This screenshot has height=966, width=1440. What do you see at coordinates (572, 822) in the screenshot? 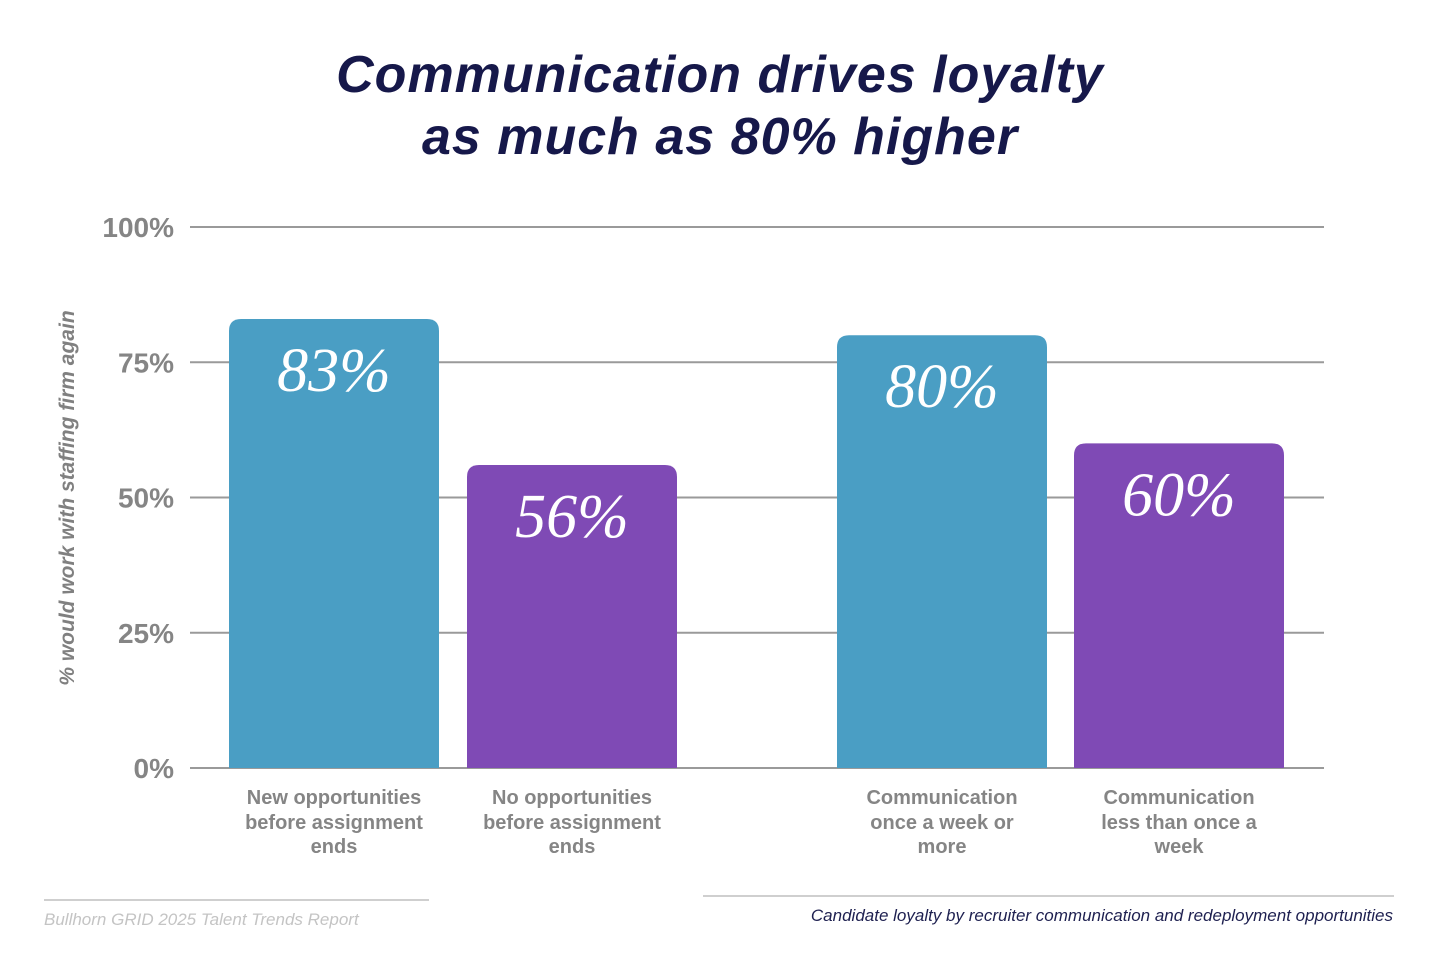
I see `category-label: No opportunities before assignment ends` at bounding box center [572, 822].